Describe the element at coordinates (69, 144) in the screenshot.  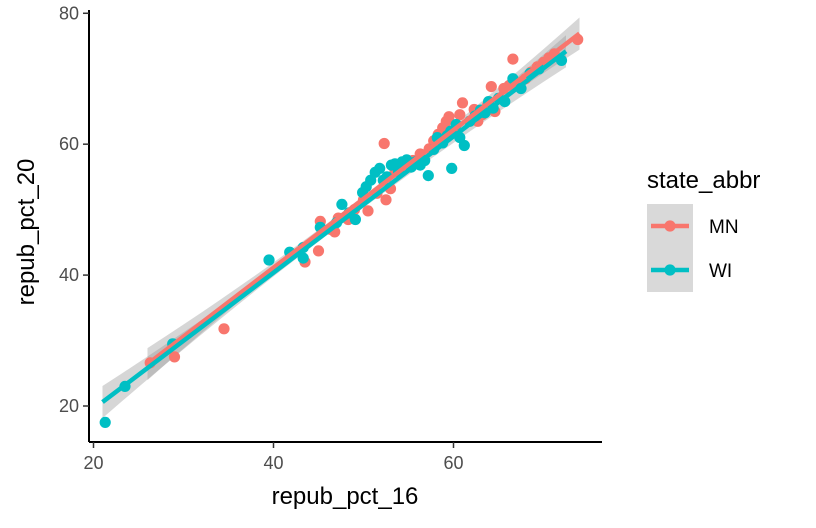
I see `y-tick-label: 60` at that location.